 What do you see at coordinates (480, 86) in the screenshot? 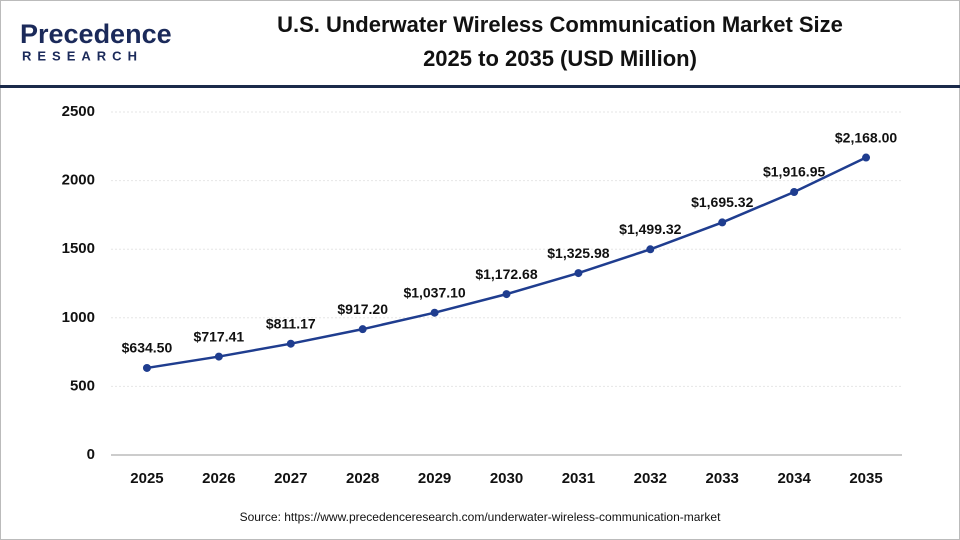
I see `header-rule` at bounding box center [480, 86].